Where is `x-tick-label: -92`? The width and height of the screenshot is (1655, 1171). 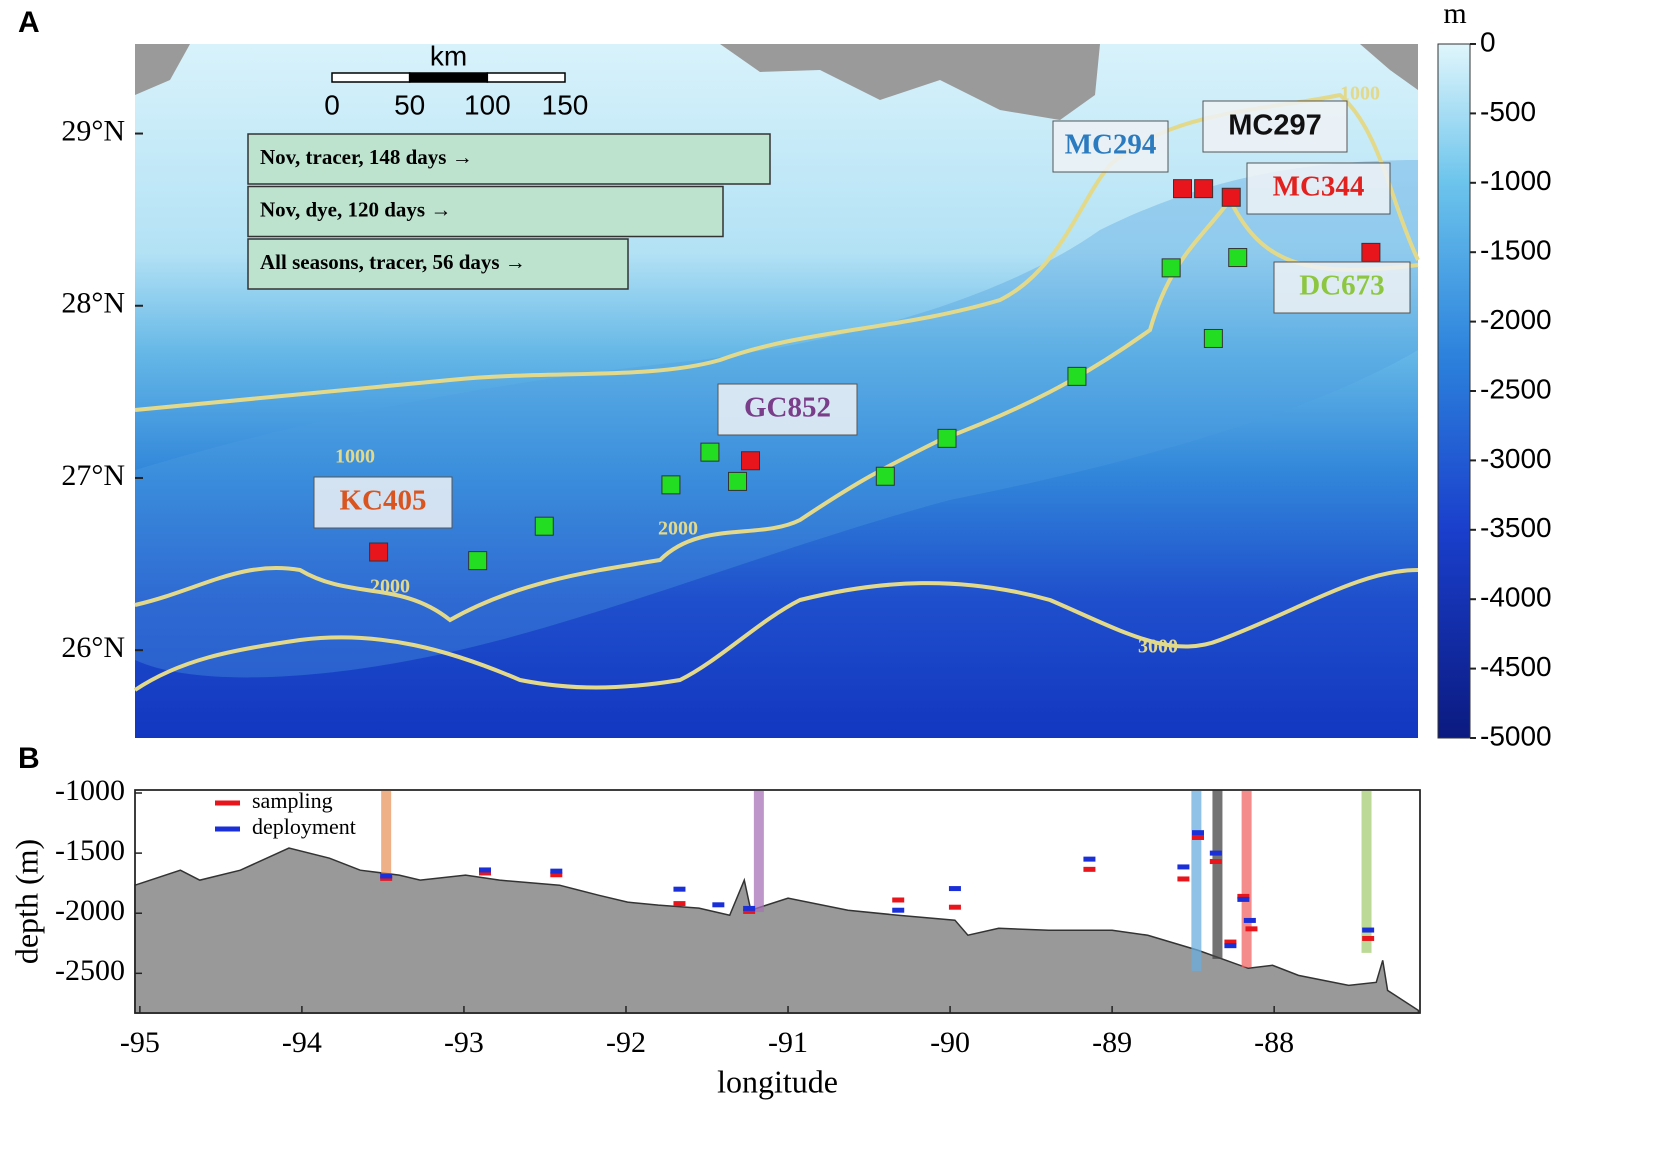 x-tick-label: -92 is located at coordinates (626, 1042).